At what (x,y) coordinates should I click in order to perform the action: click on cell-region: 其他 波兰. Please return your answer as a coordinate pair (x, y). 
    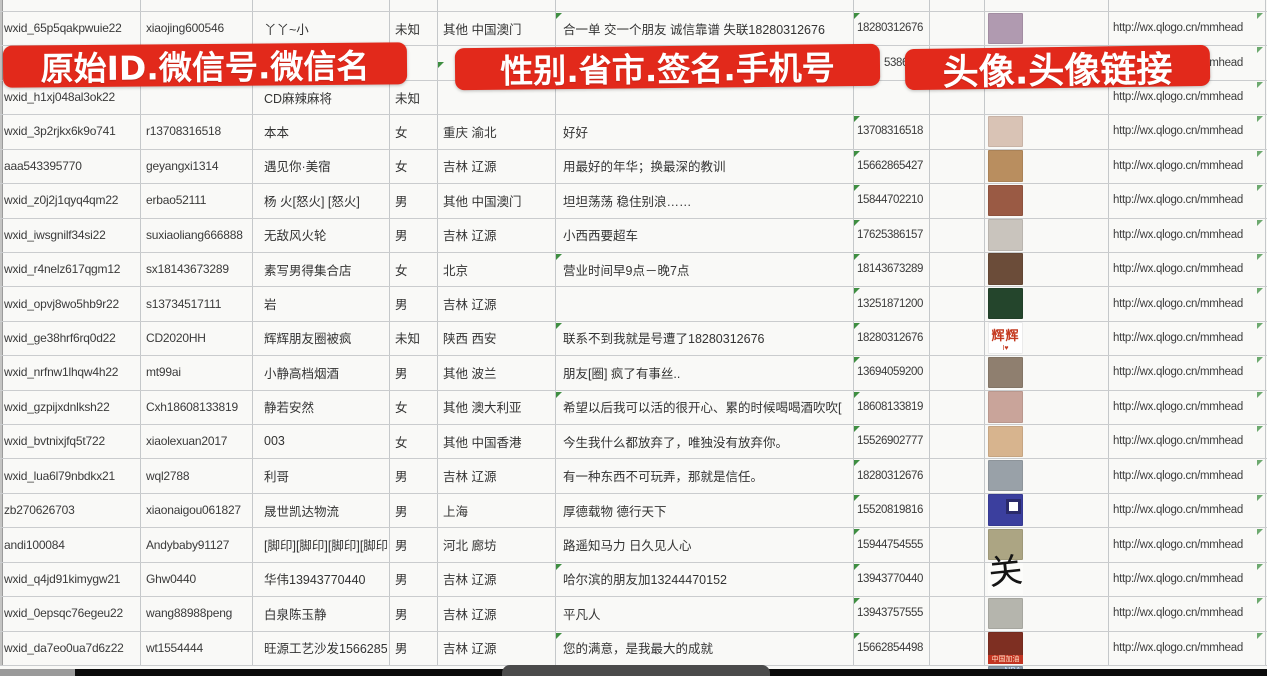
    Looking at the image, I should click on (470, 373).